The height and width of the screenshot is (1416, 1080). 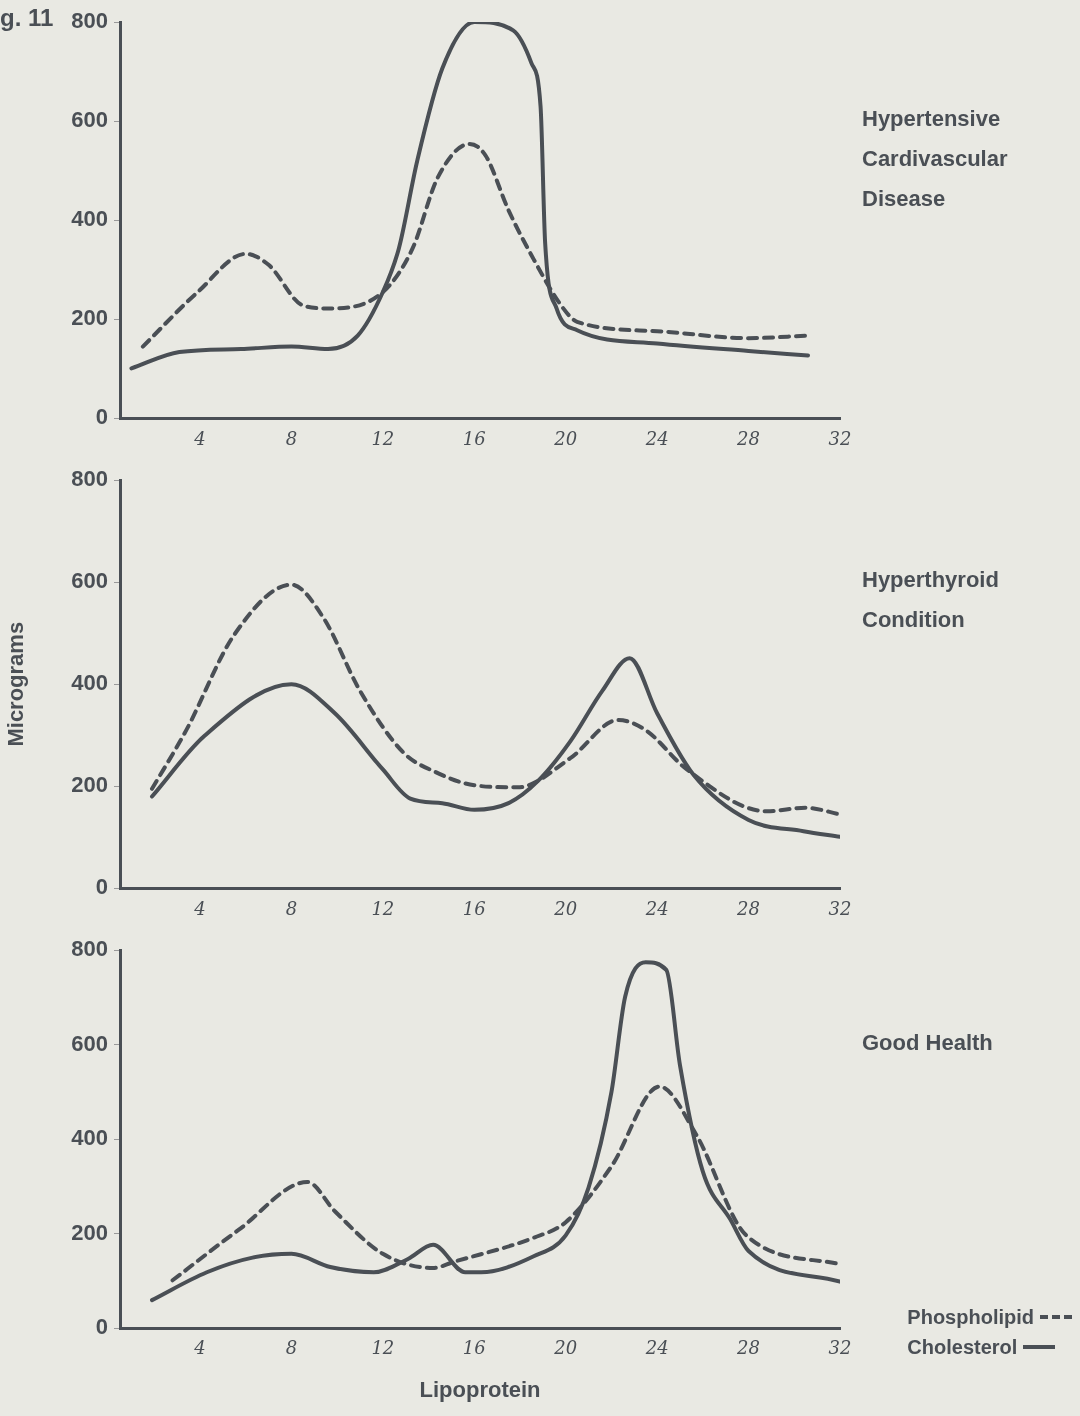 What do you see at coordinates (16, 684) in the screenshot?
I see `y-axis-title: Micrograms` at bounding box center [16, 684].